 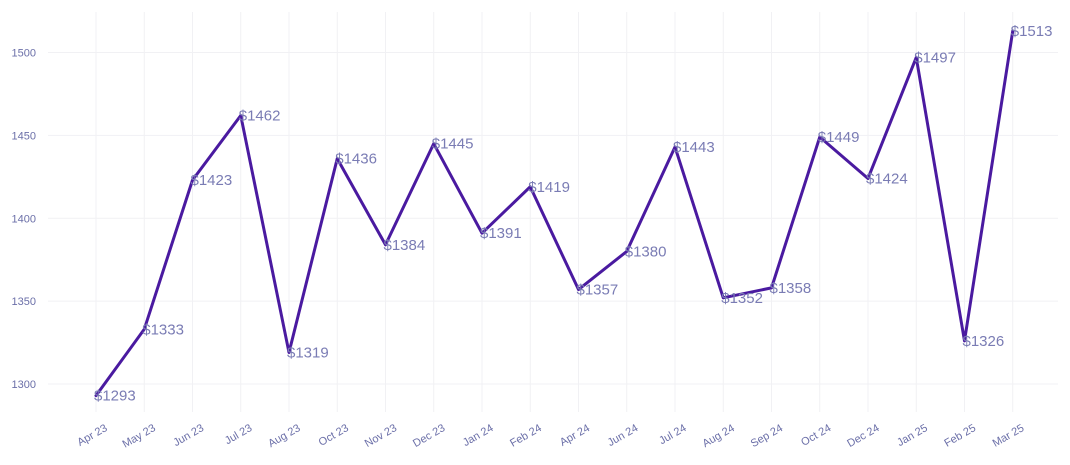 What do you see at coordinates (598, 290) in the screenshot?
I see `data-label: $1357` at bounding box center [598, 290].